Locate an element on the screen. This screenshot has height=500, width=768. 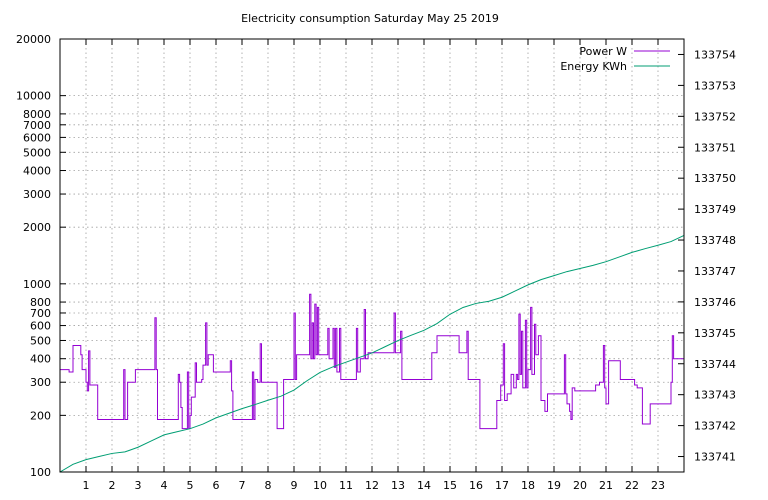
x-tick-label: 16 is located at coordinates (476, 485).